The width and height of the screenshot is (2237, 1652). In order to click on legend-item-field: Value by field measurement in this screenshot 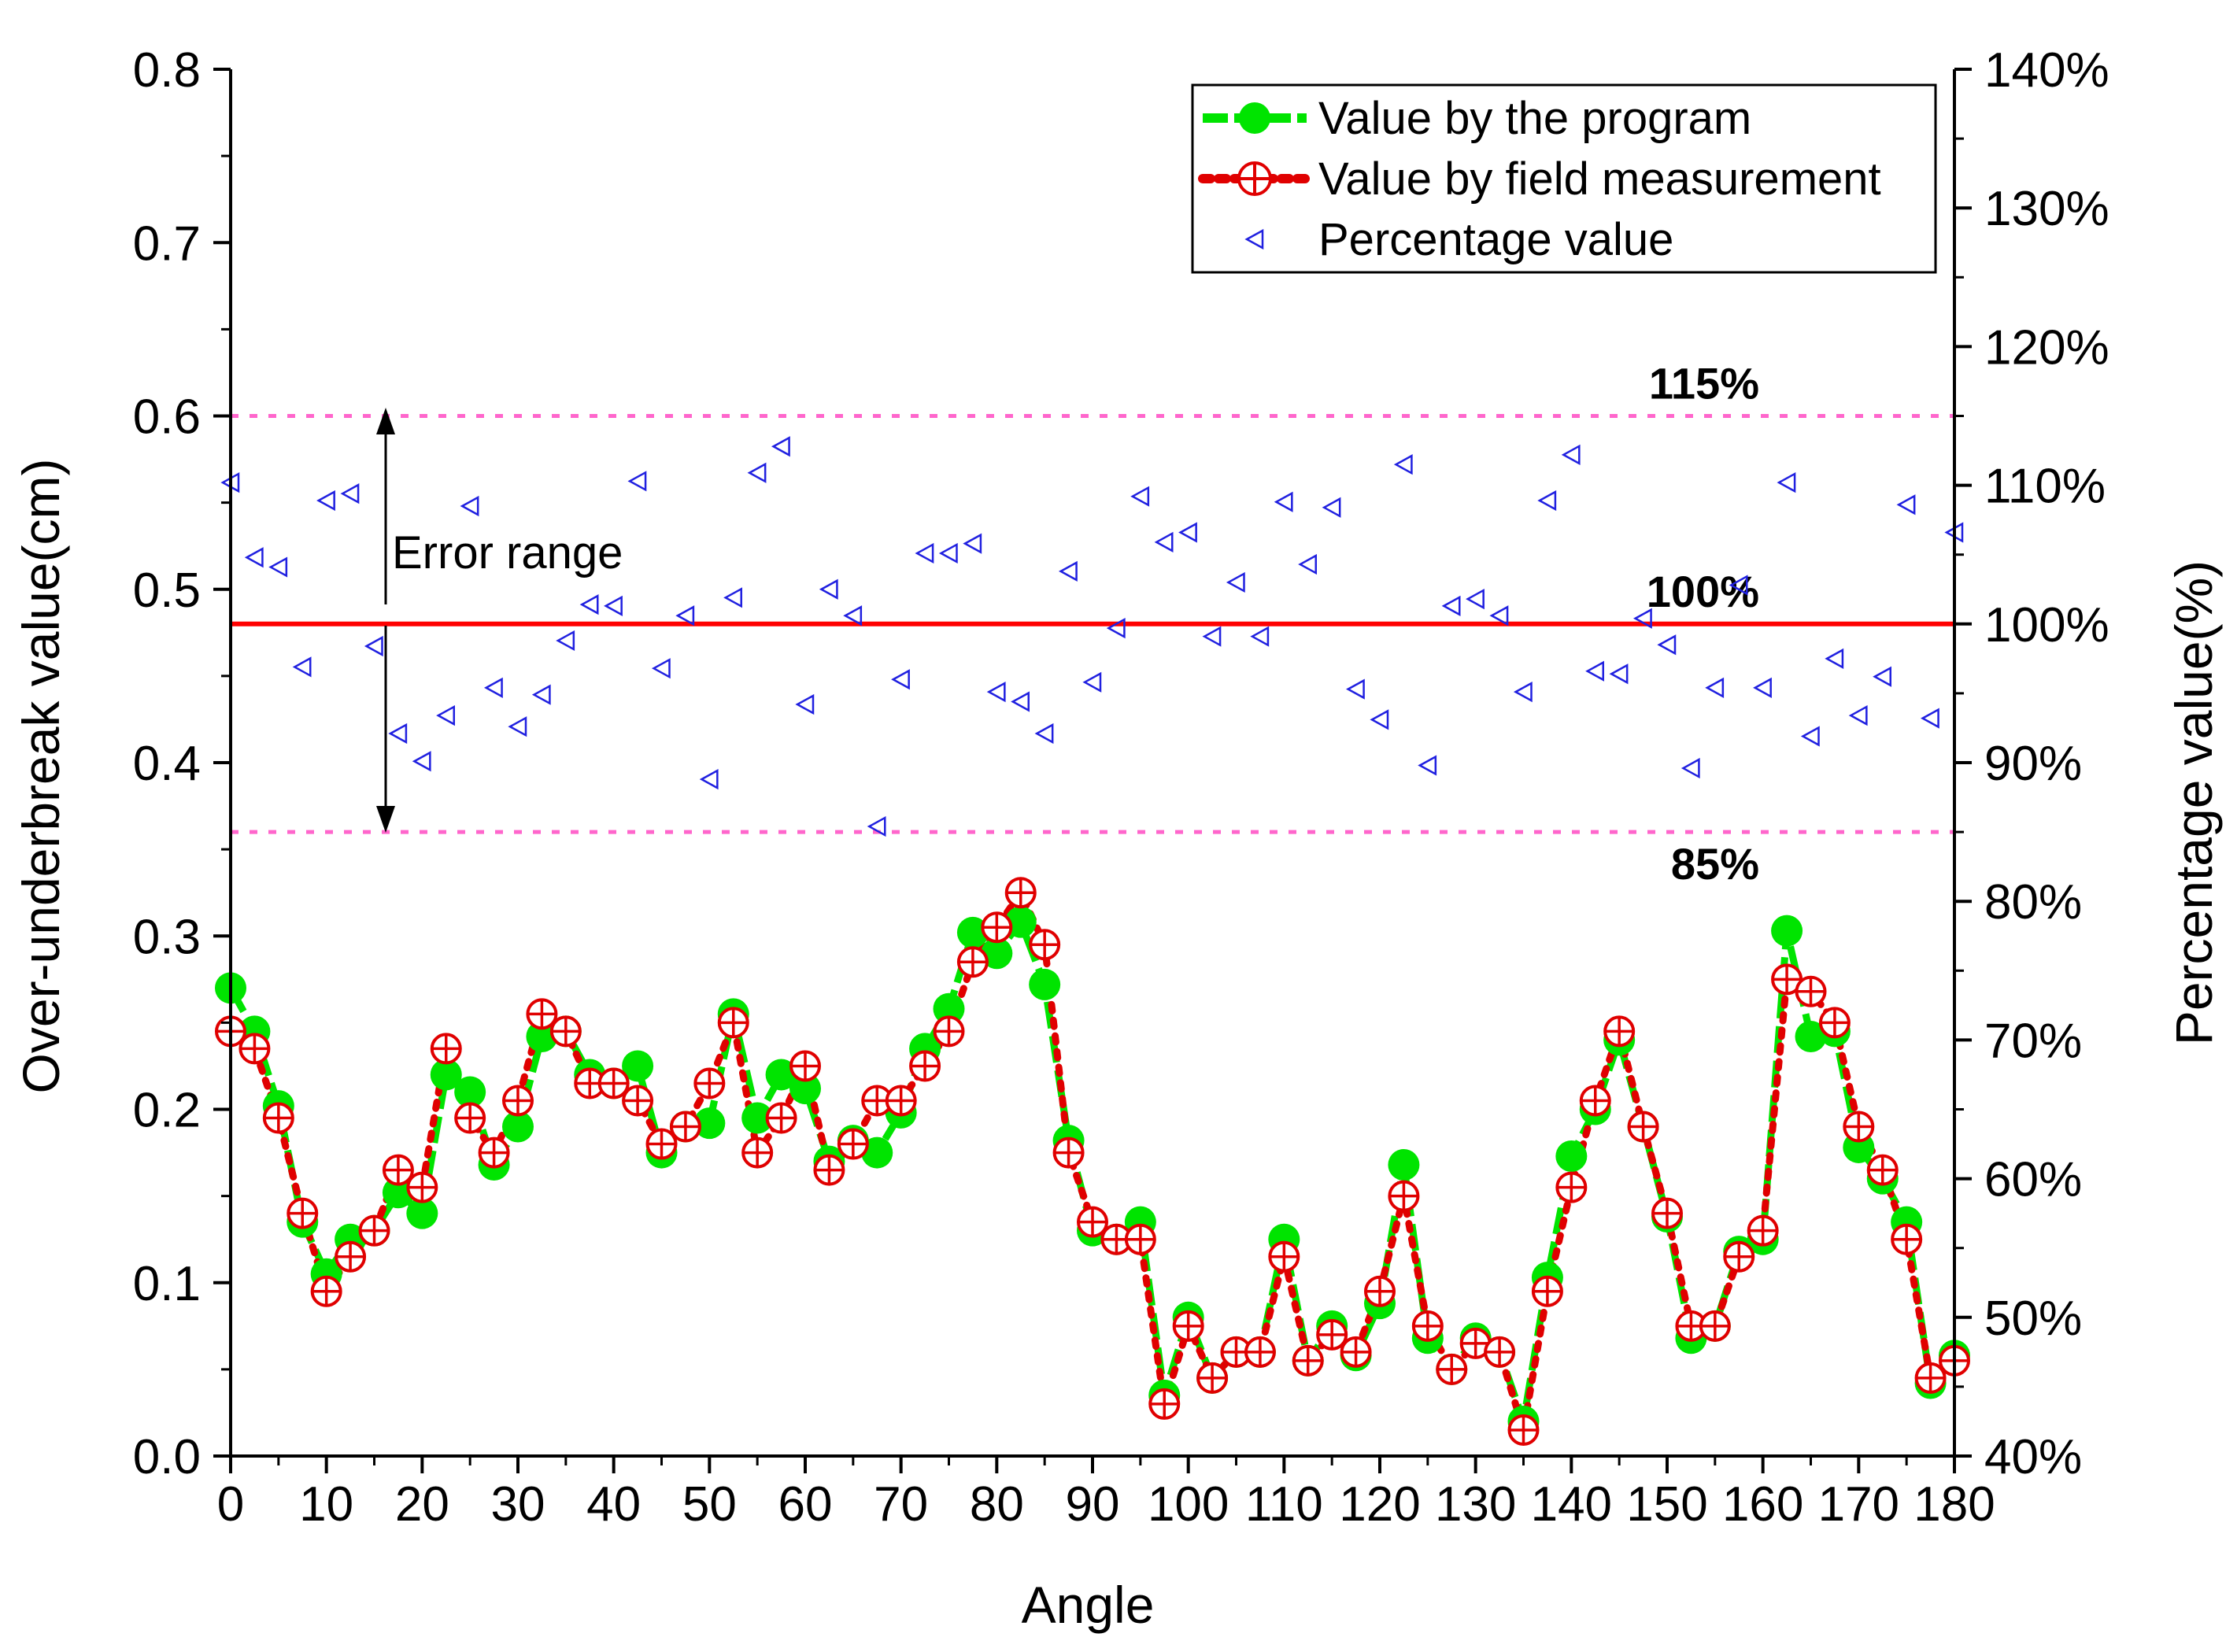, I will do `click(1540, 179)`.